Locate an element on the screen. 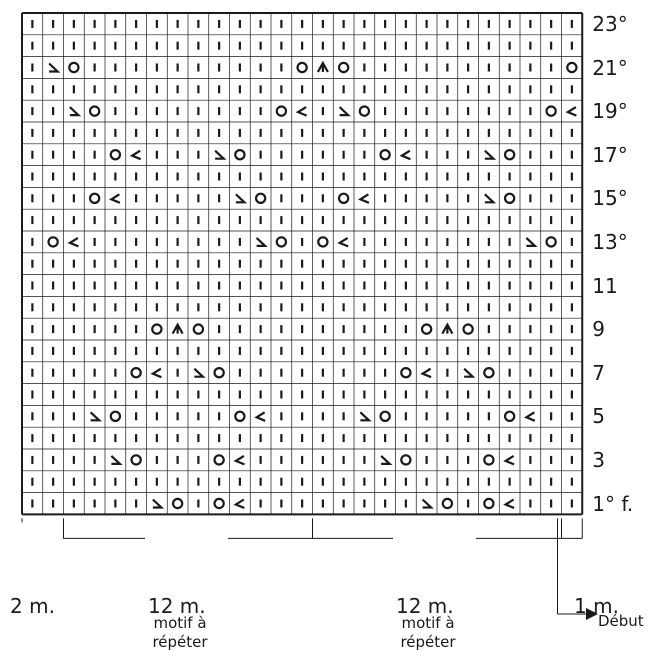 The image size is (662, 652). repeat-2-stitch-count: 12 m. is located at coordinates (425, 606).